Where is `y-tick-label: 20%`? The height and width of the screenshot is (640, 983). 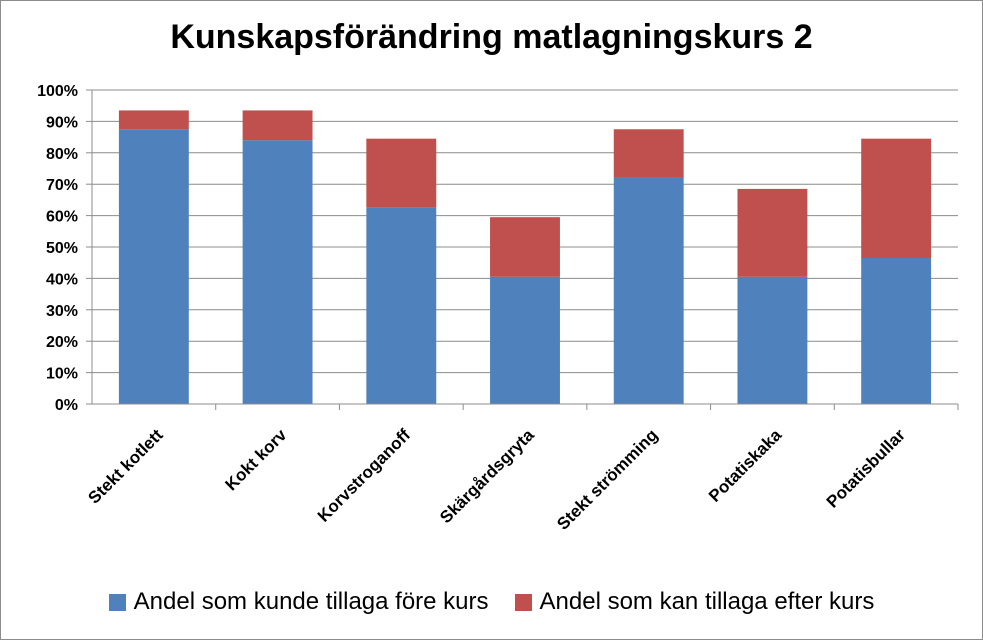
y-tick-label: 20% is located at coordinates (62, 342).